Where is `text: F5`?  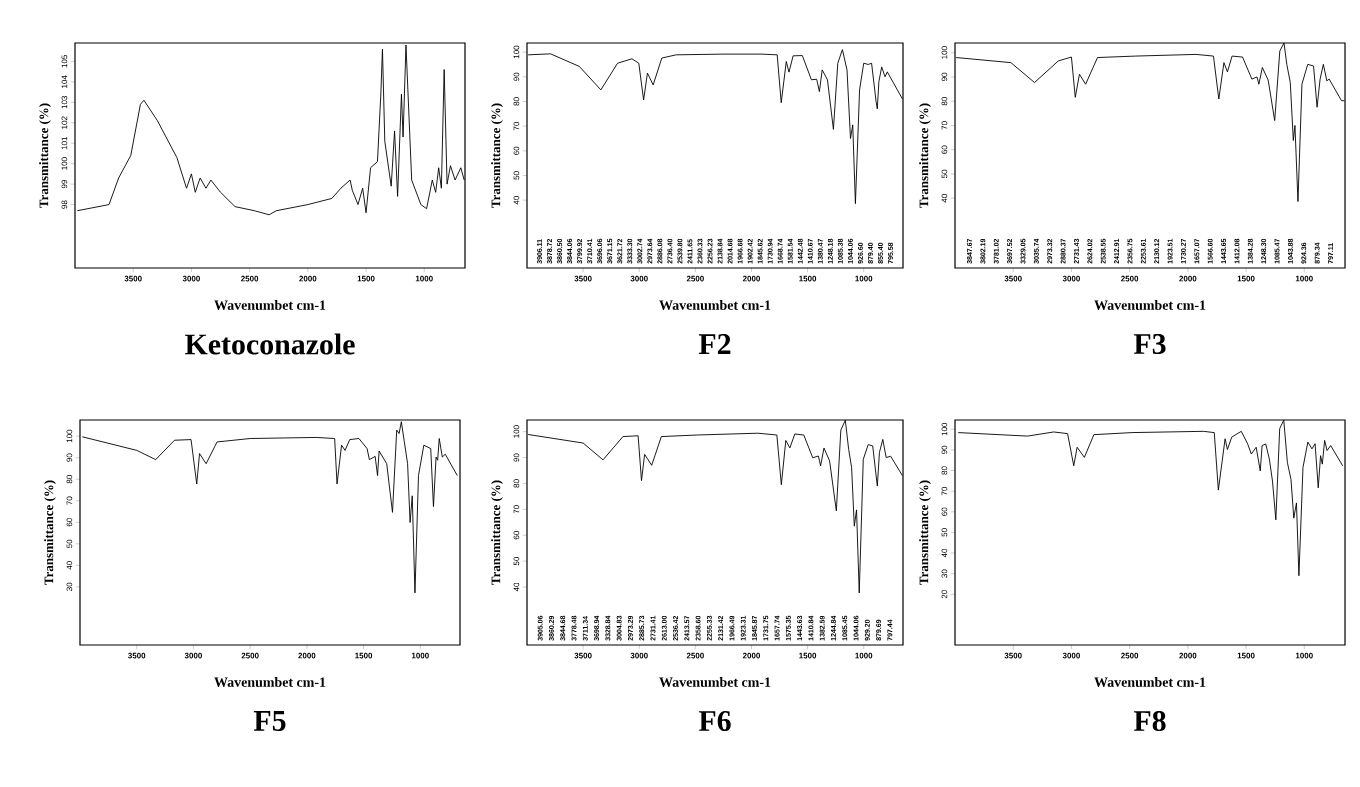 text: F5 is located at coordinates (269, 721).